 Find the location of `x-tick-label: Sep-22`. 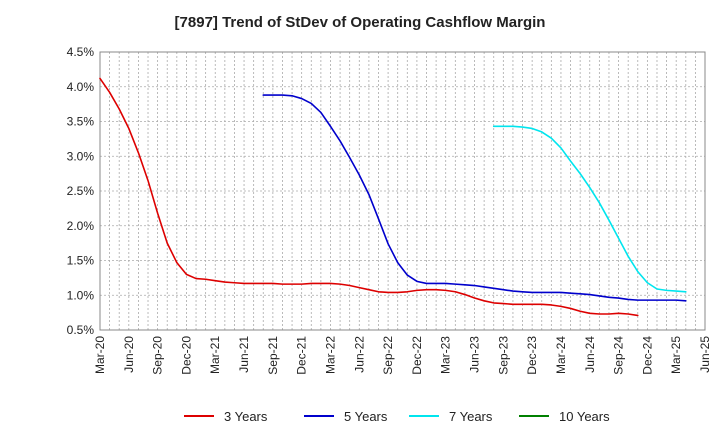

x-tick-label: Sep-22 is located at coordinates (388, 355).